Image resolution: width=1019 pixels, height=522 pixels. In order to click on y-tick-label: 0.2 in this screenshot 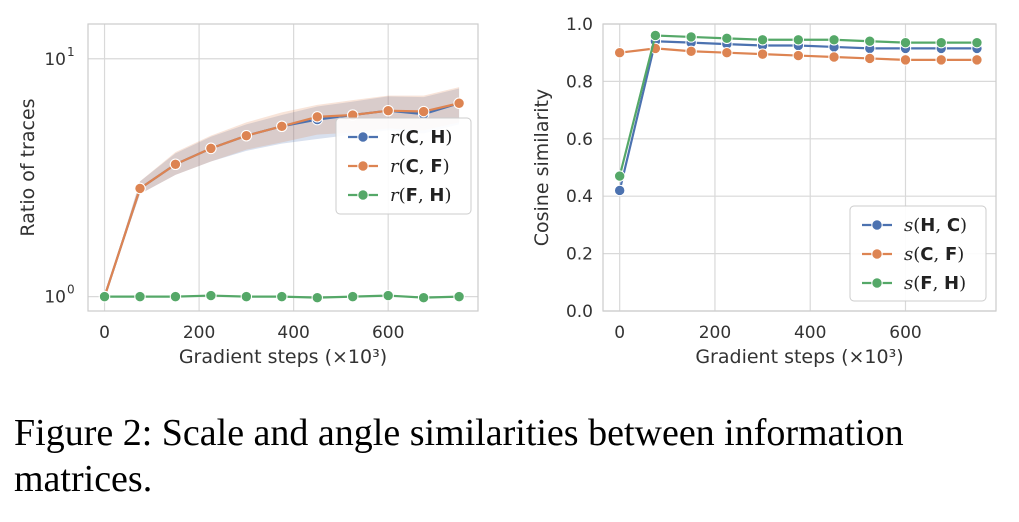, I will do `click(579, 255)`.